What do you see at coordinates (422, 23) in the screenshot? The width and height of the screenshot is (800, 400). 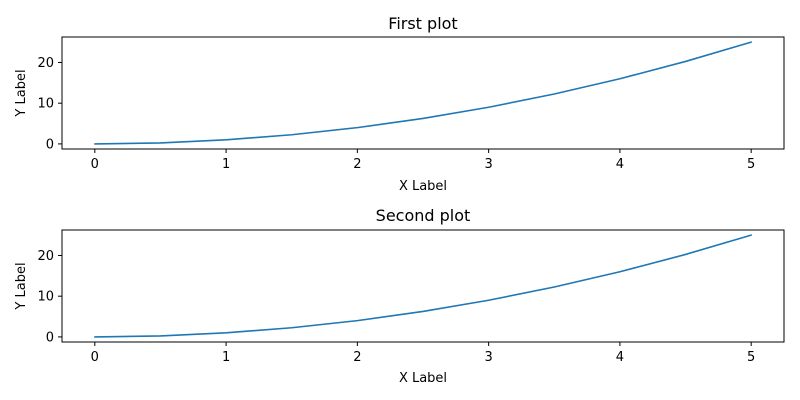 I see `chart-title: First plot` at bounding box center [422, 23].